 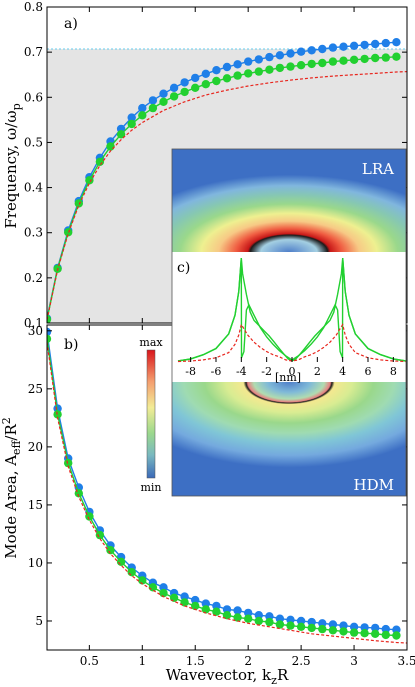 What do you see at coordinates (33, 97) in the screenshot?
I see `panel-a-ytick-label: 0.6` at bounding box center [33, 97].